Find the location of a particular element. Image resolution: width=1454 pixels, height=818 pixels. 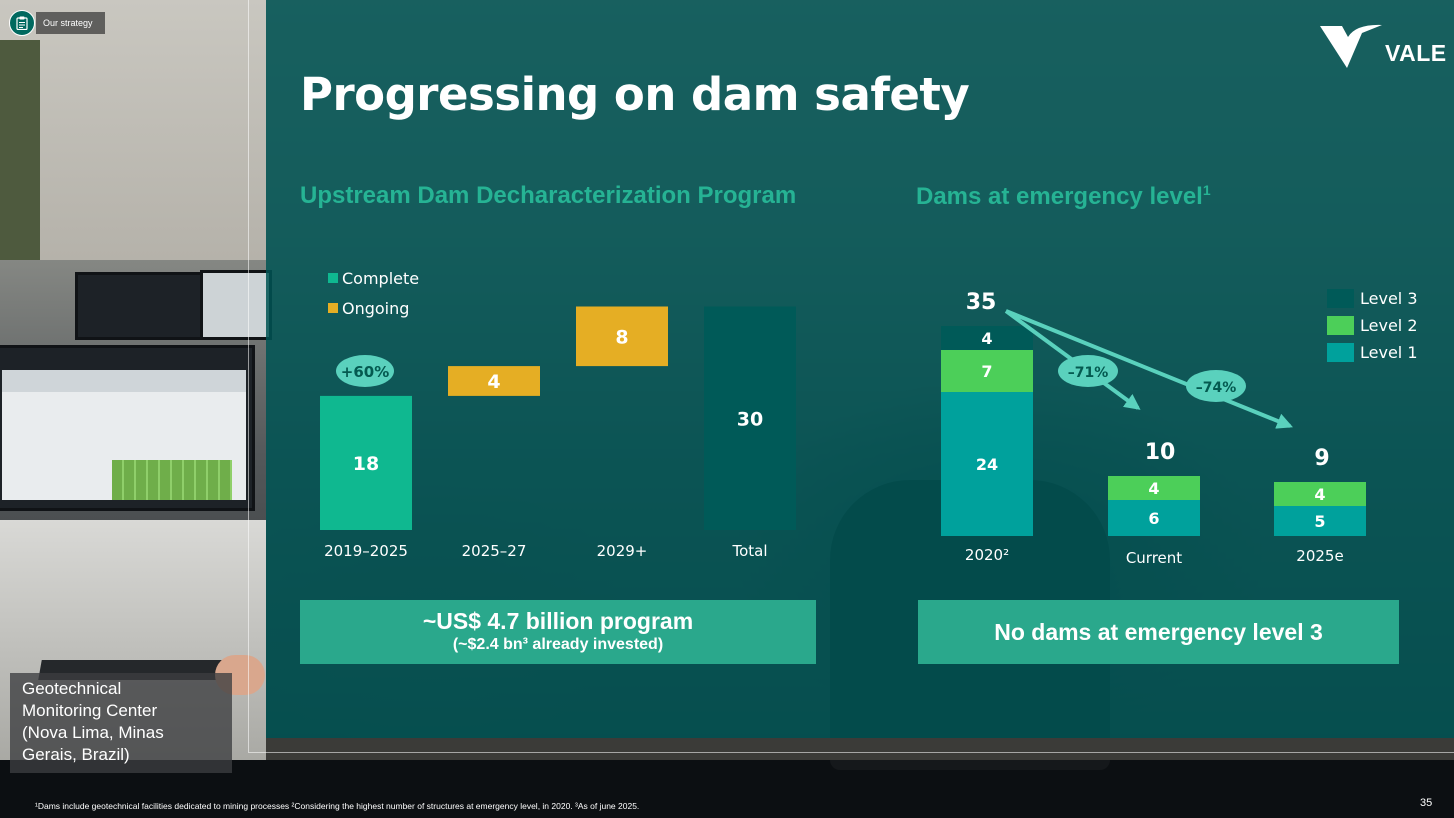

segment-value-label: 5 is located at coordinates (1319, 521).